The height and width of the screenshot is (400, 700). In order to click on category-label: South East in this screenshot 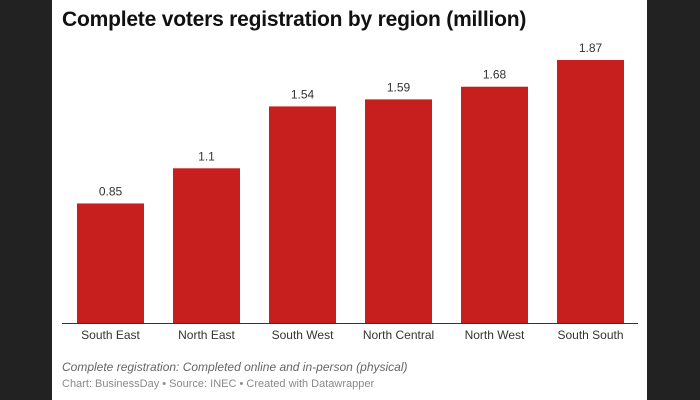, I will do `click(110, 335)`.